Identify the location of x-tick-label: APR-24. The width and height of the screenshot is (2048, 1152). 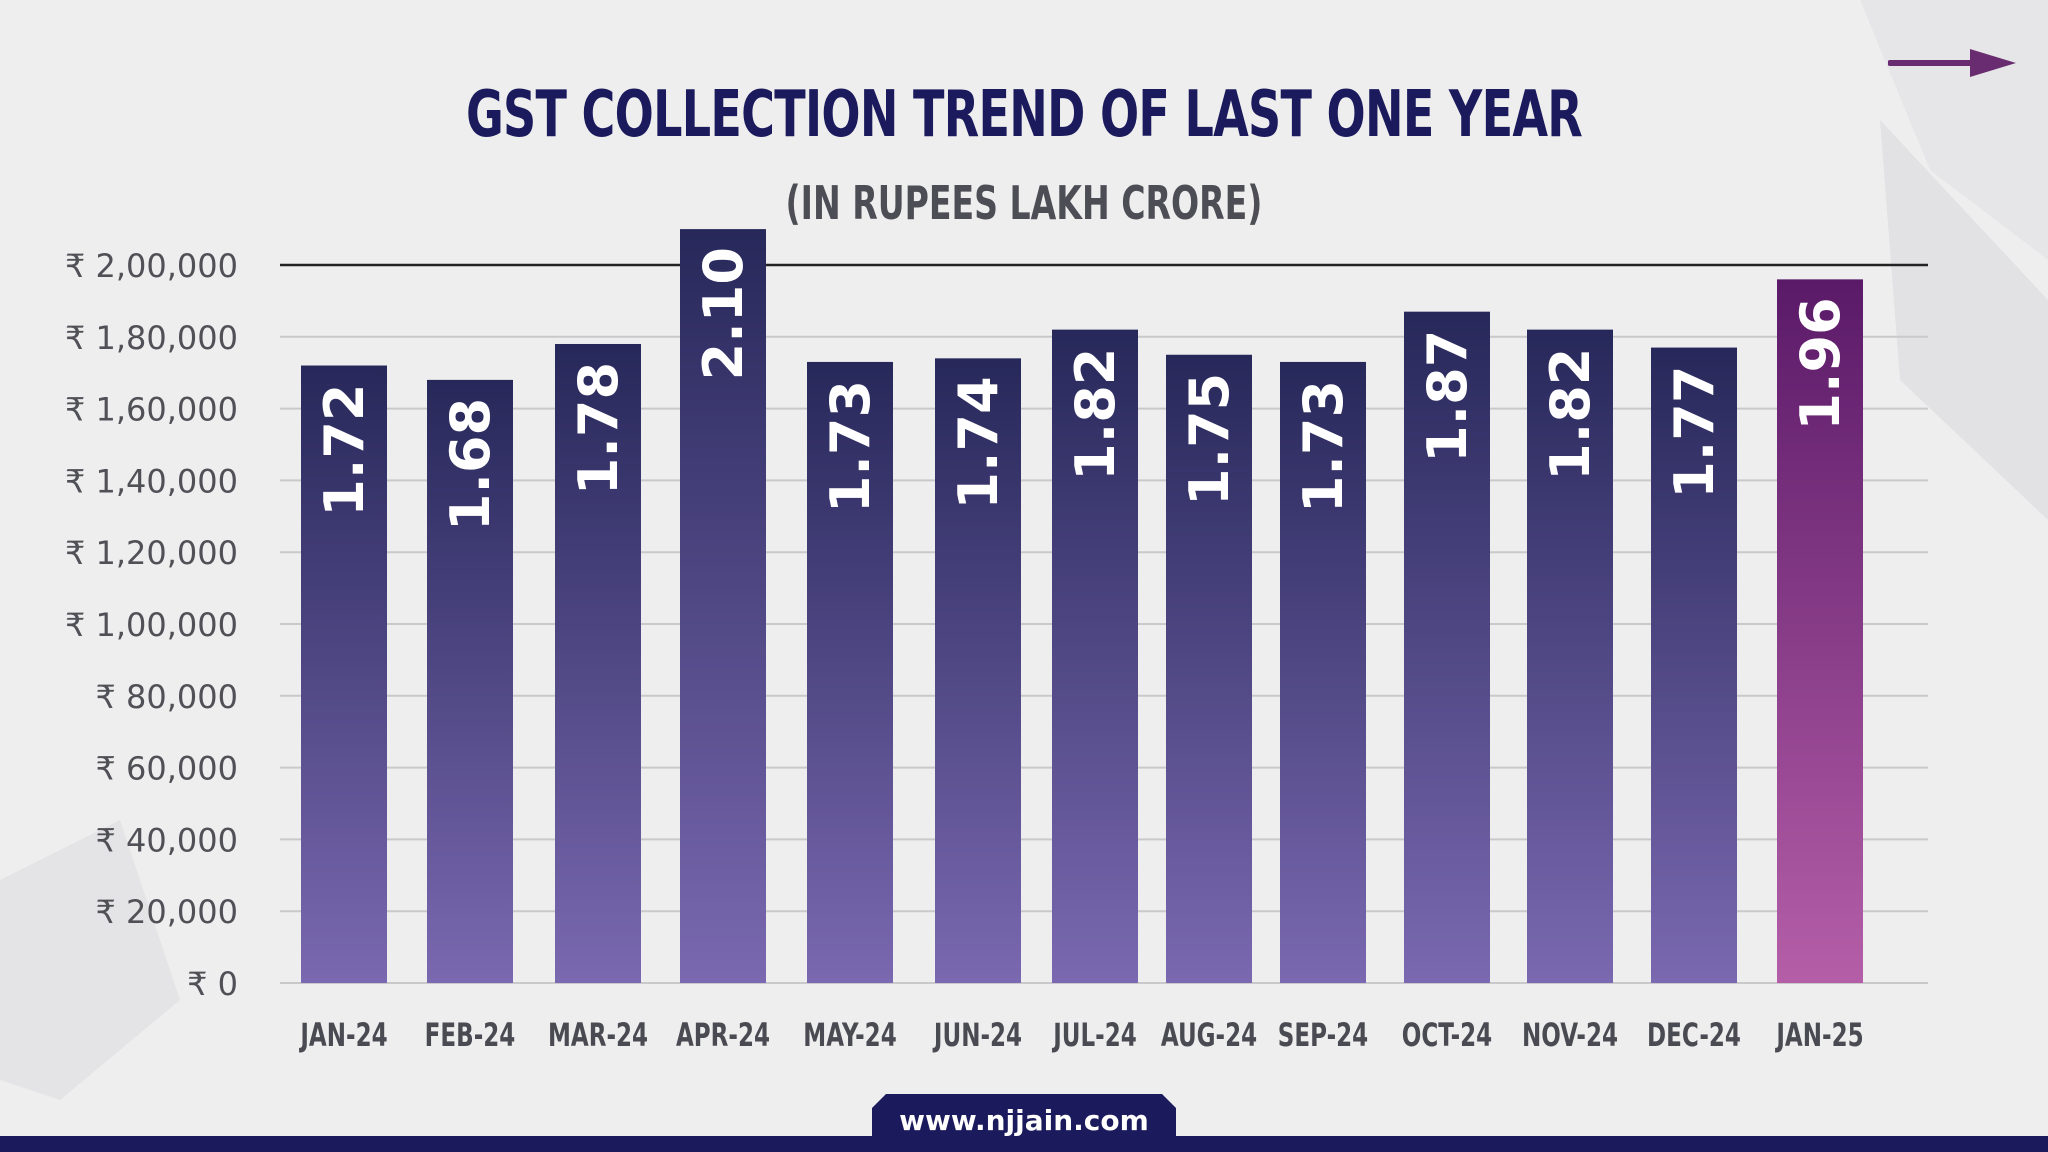
(723, 1035).